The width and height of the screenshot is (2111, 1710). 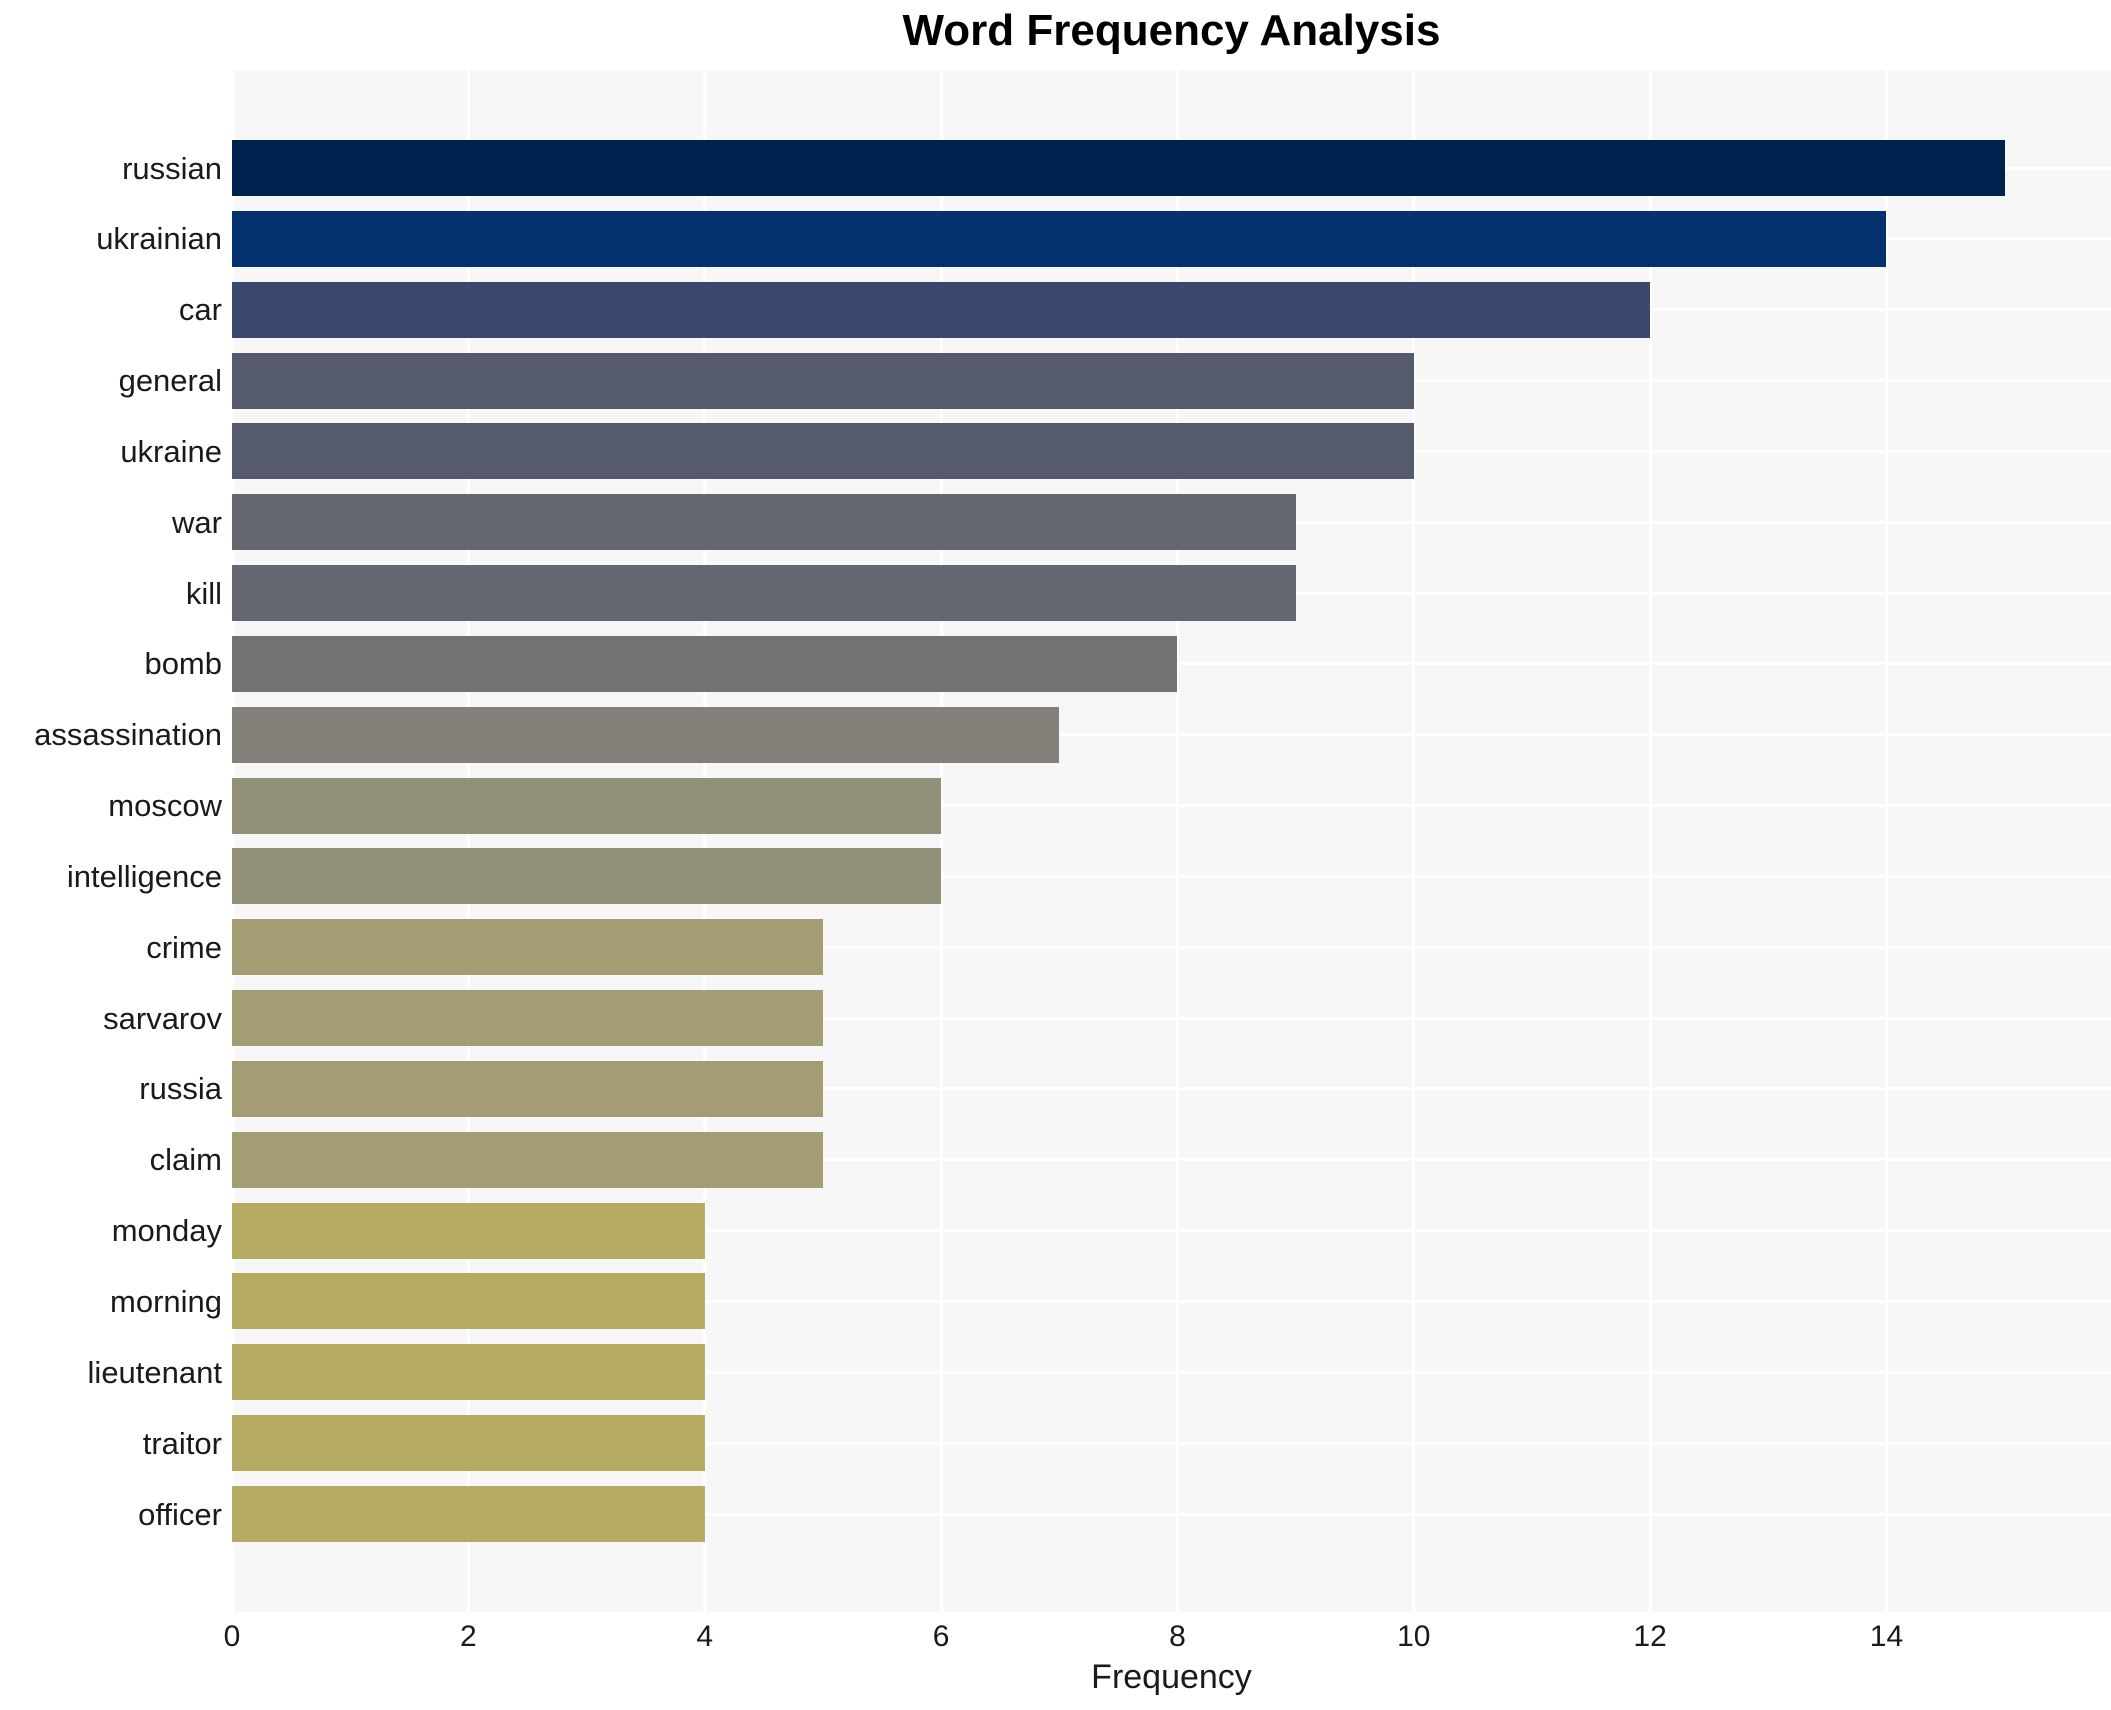 I want to click on category-label-ukrainian: ukrainian, so click(x=159, y=239).